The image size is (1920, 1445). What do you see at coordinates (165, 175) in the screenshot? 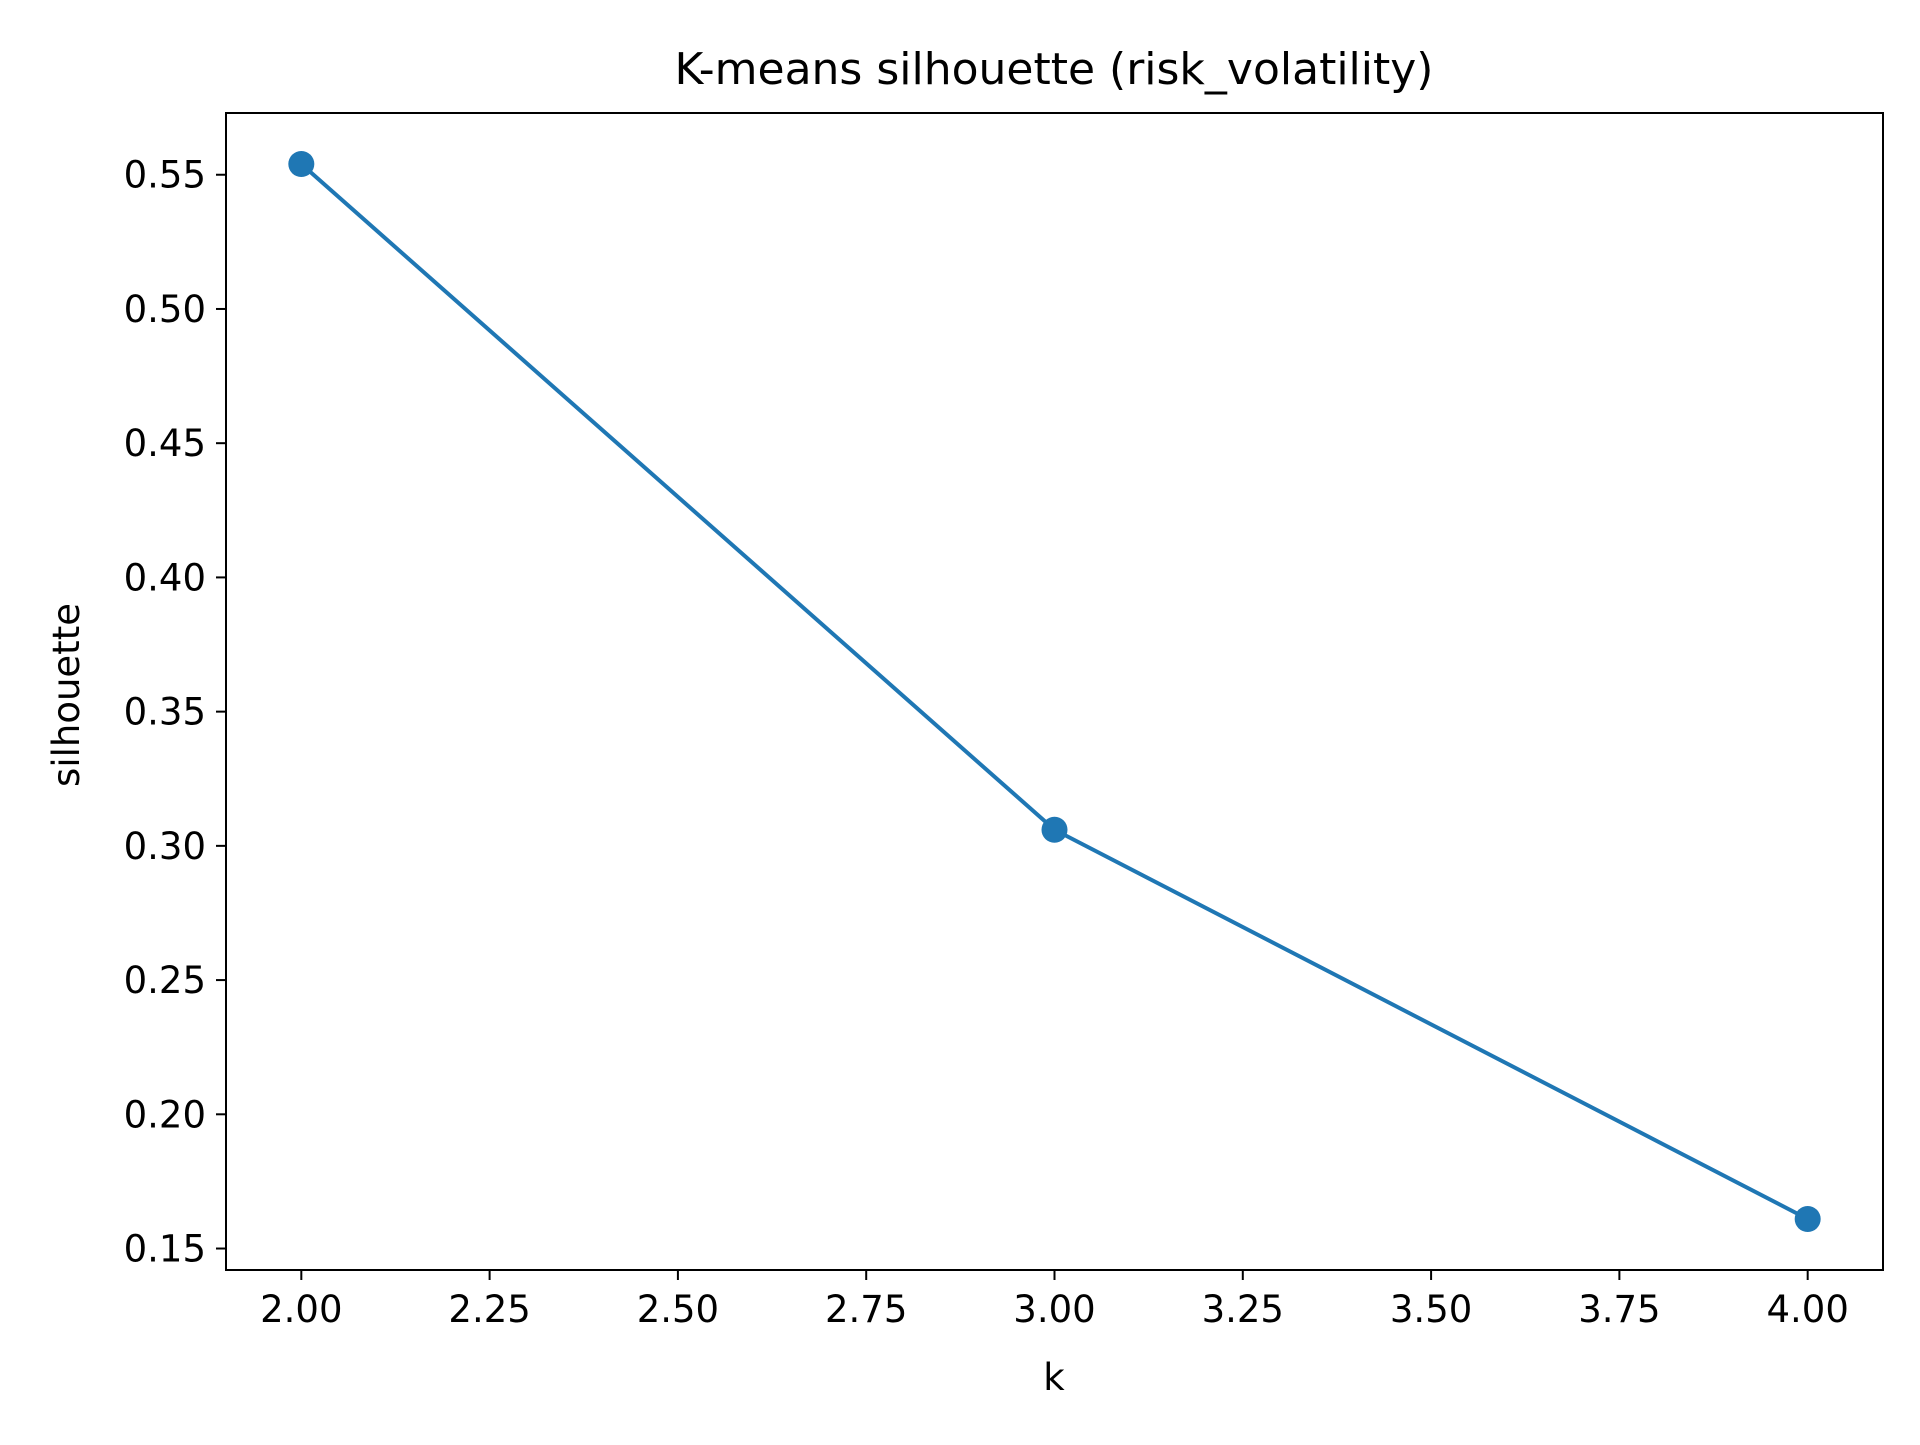
I see `y-tick-label: 0.55` at bounding box center [165, 175].